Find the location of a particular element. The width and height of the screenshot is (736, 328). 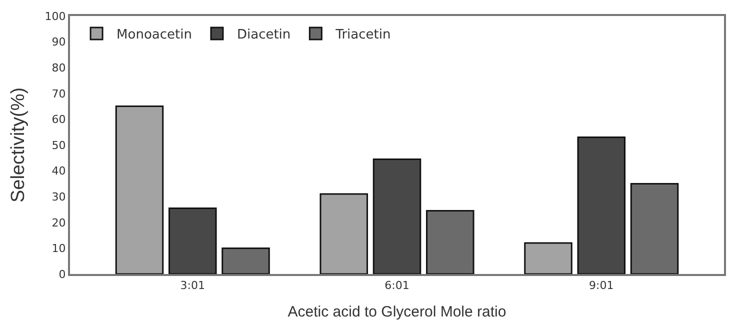

x-tick-label: 6:01 is located at coordinates (397, 285).